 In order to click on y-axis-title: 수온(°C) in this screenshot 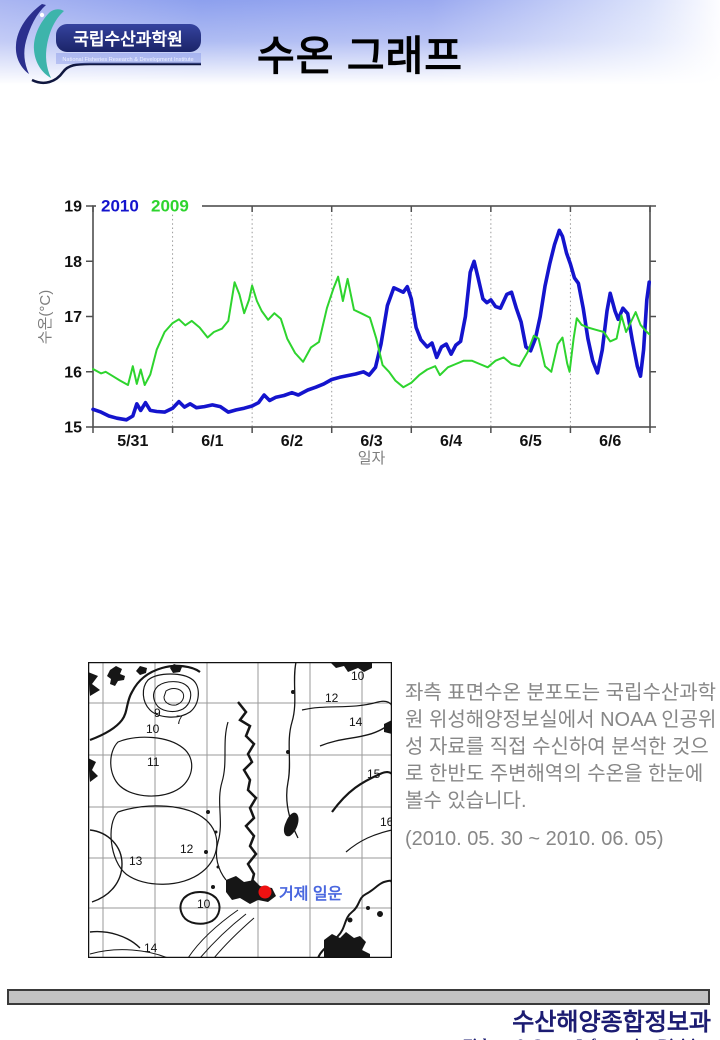, I will do `click(45, 317)`.